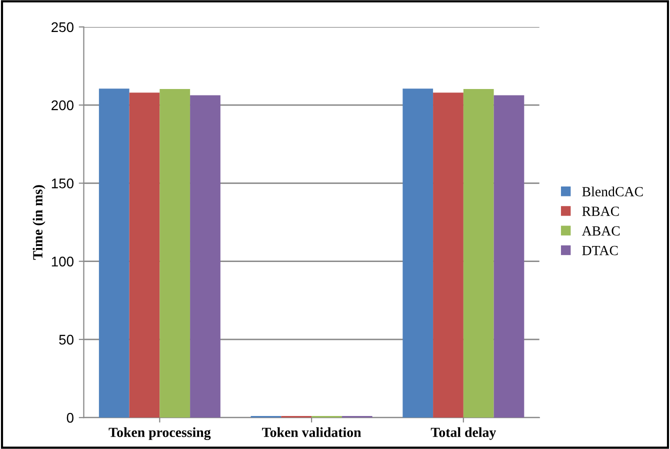 The width and height of the screenshot is (670, 449). I want to click on legend-label: RBAC, so click(600, 211).